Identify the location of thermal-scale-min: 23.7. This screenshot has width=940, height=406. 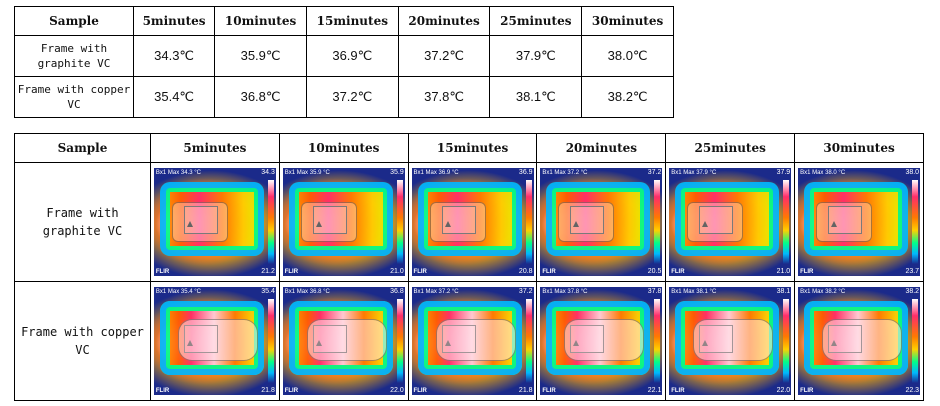
(912, 271).